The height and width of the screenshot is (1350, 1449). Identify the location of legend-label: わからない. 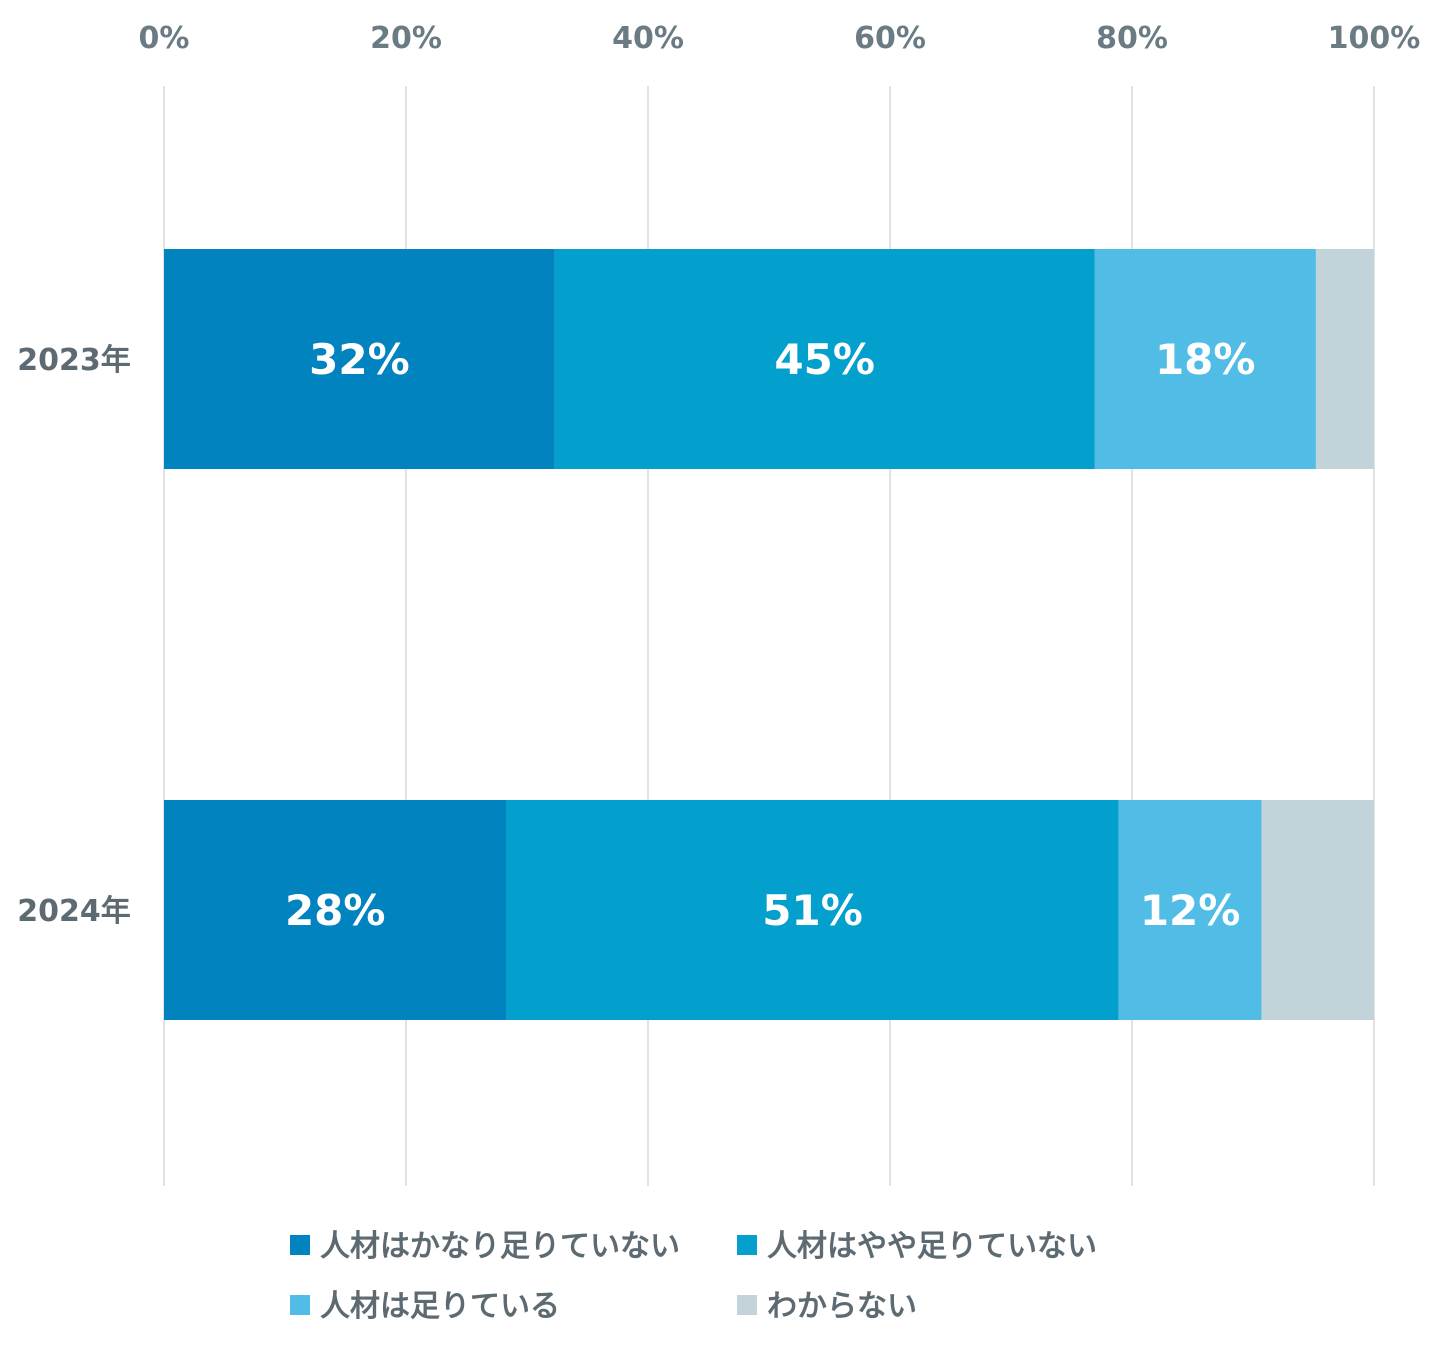
(842, 1306).